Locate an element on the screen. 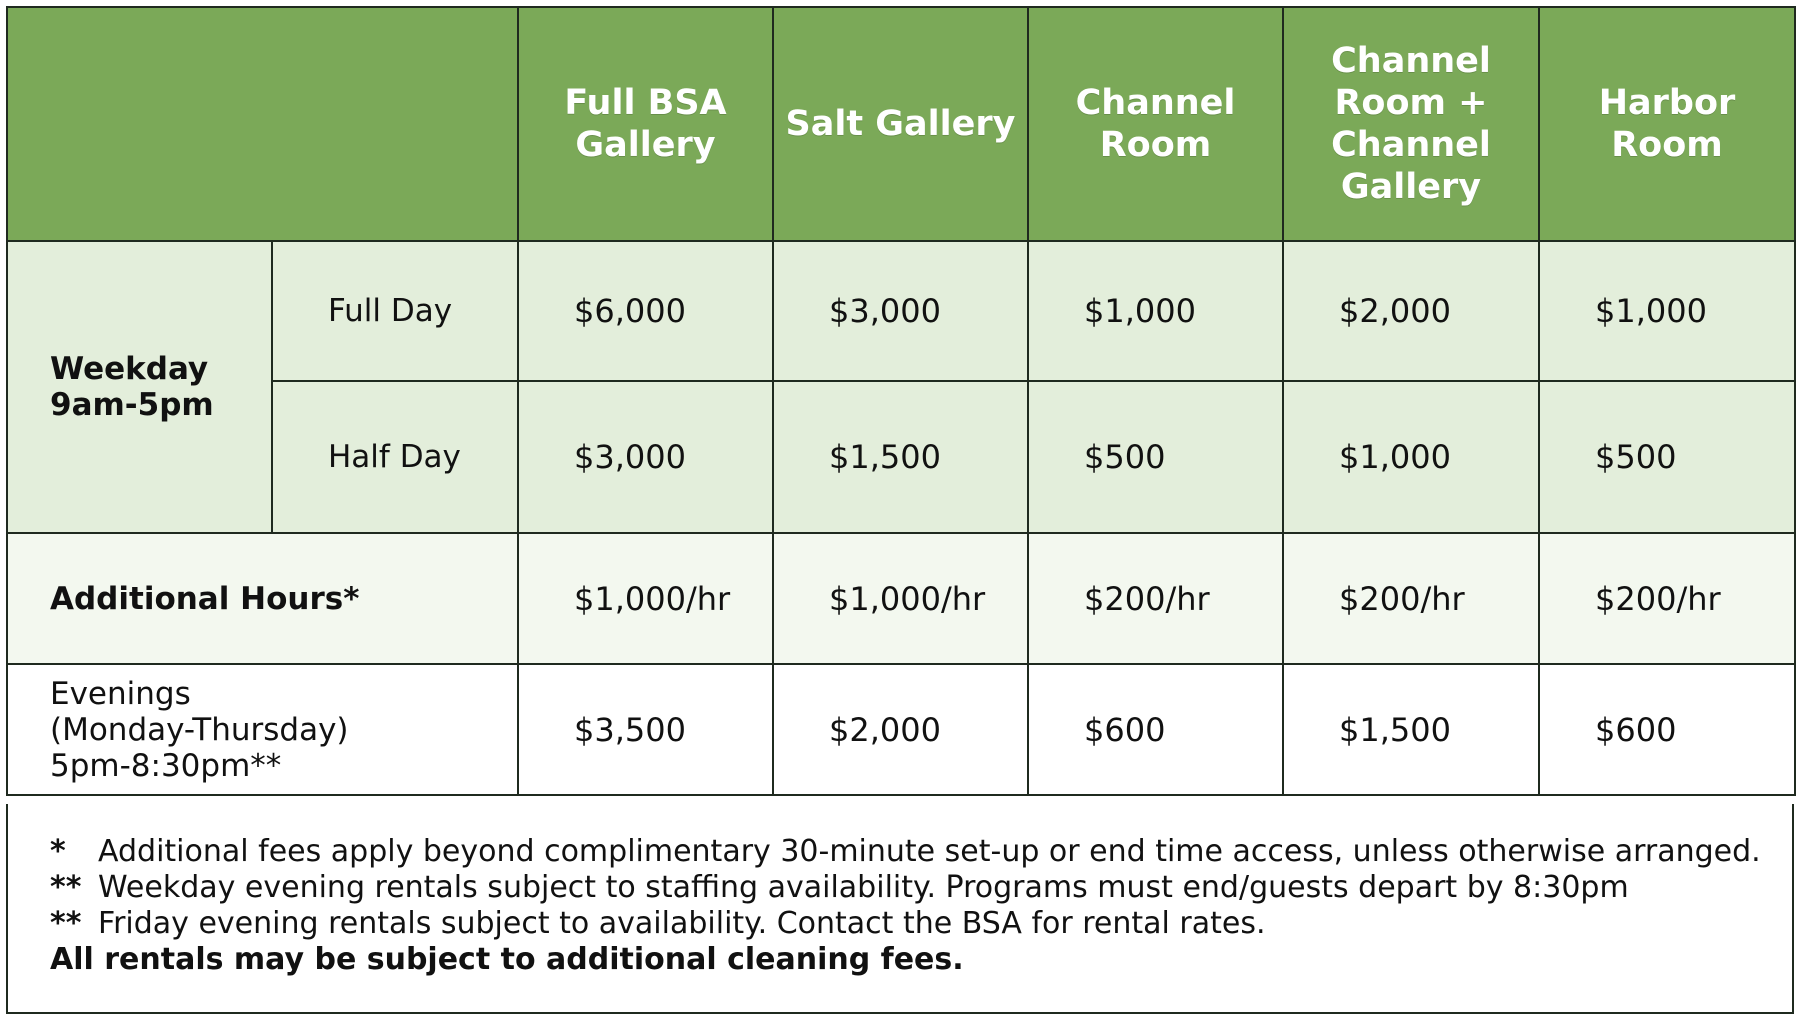  evenings-label: Evenings (Monday-Thursday) 5pm-8:30pm** is located at coordinates (262, 729).